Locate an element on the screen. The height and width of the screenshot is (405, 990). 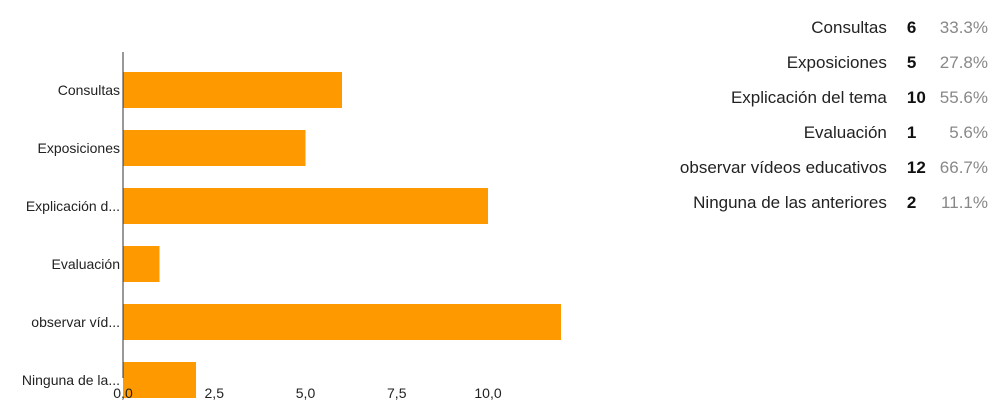
summary-percent: 66.7% is located at coordinates (963, 167).